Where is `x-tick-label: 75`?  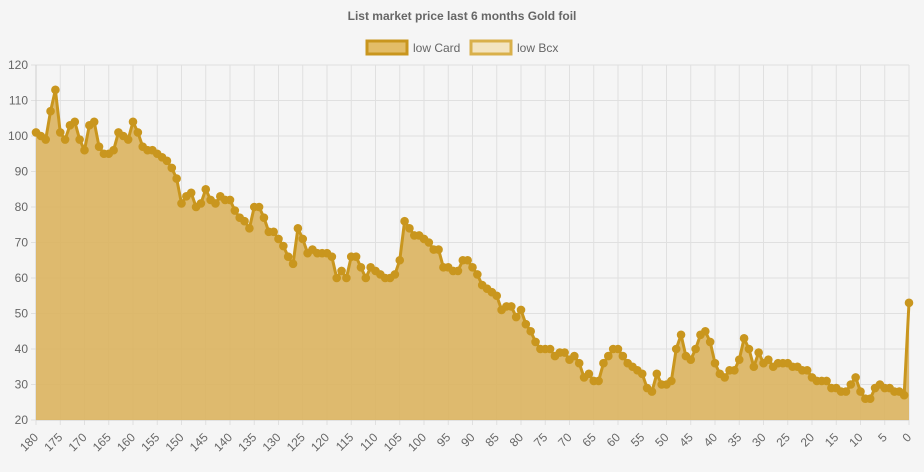 x-tick-label: 75 is located at coordinates (541, 440).